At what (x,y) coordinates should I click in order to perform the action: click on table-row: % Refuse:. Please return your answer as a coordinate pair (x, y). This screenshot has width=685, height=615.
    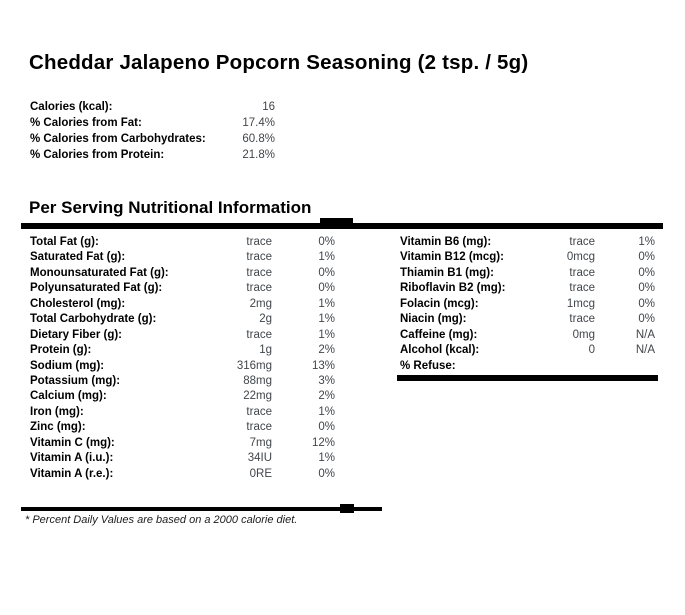
    Looking at the image, I should click on (527, 367).